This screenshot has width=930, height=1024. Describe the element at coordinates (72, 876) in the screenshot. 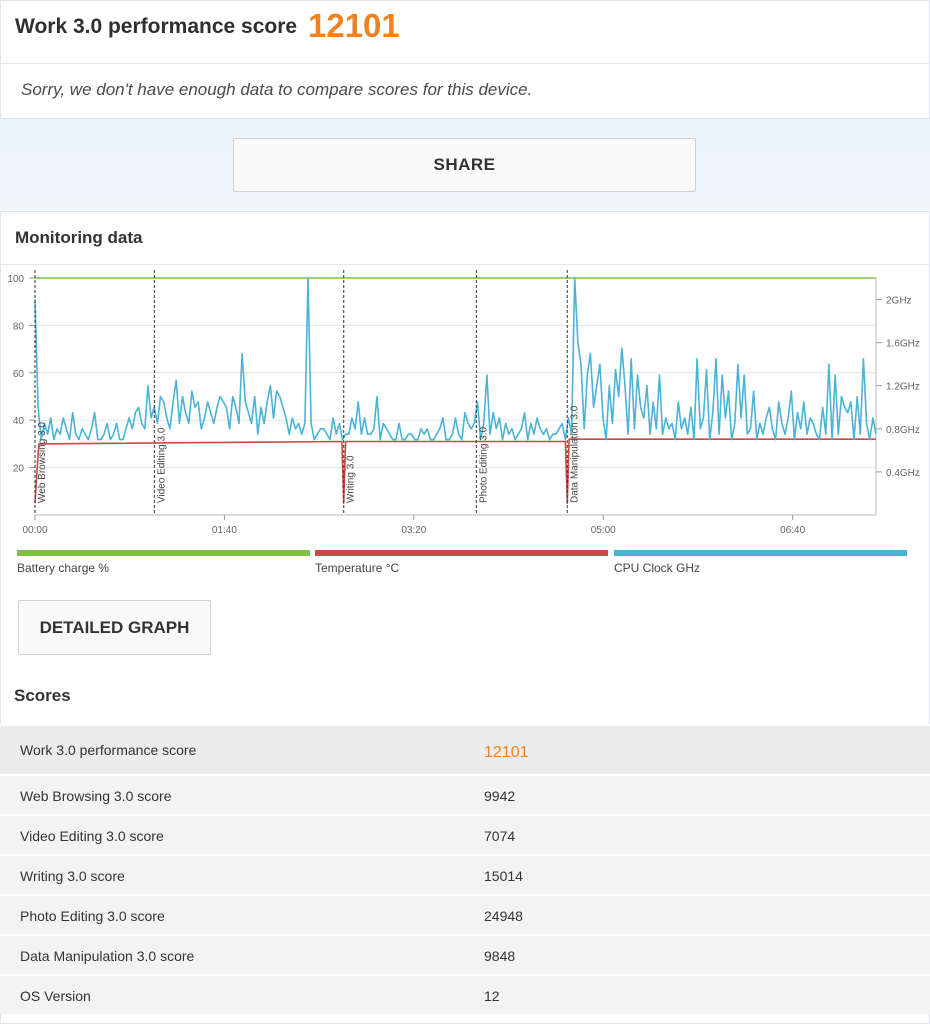

I see `score-row-name: Writing 3.0 score` at that location.